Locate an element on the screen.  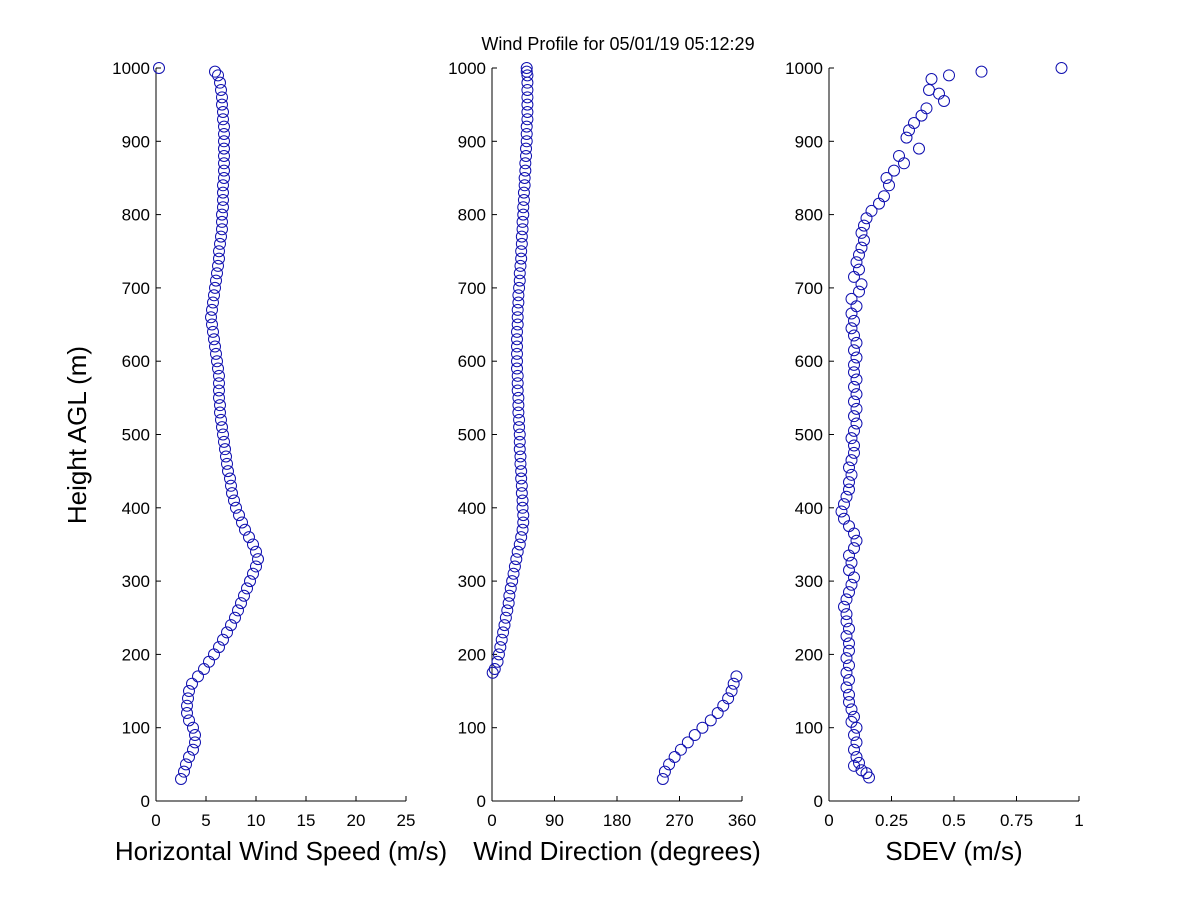
sdev-x-tick-label: 1 is located at coordinates (1078, 820).